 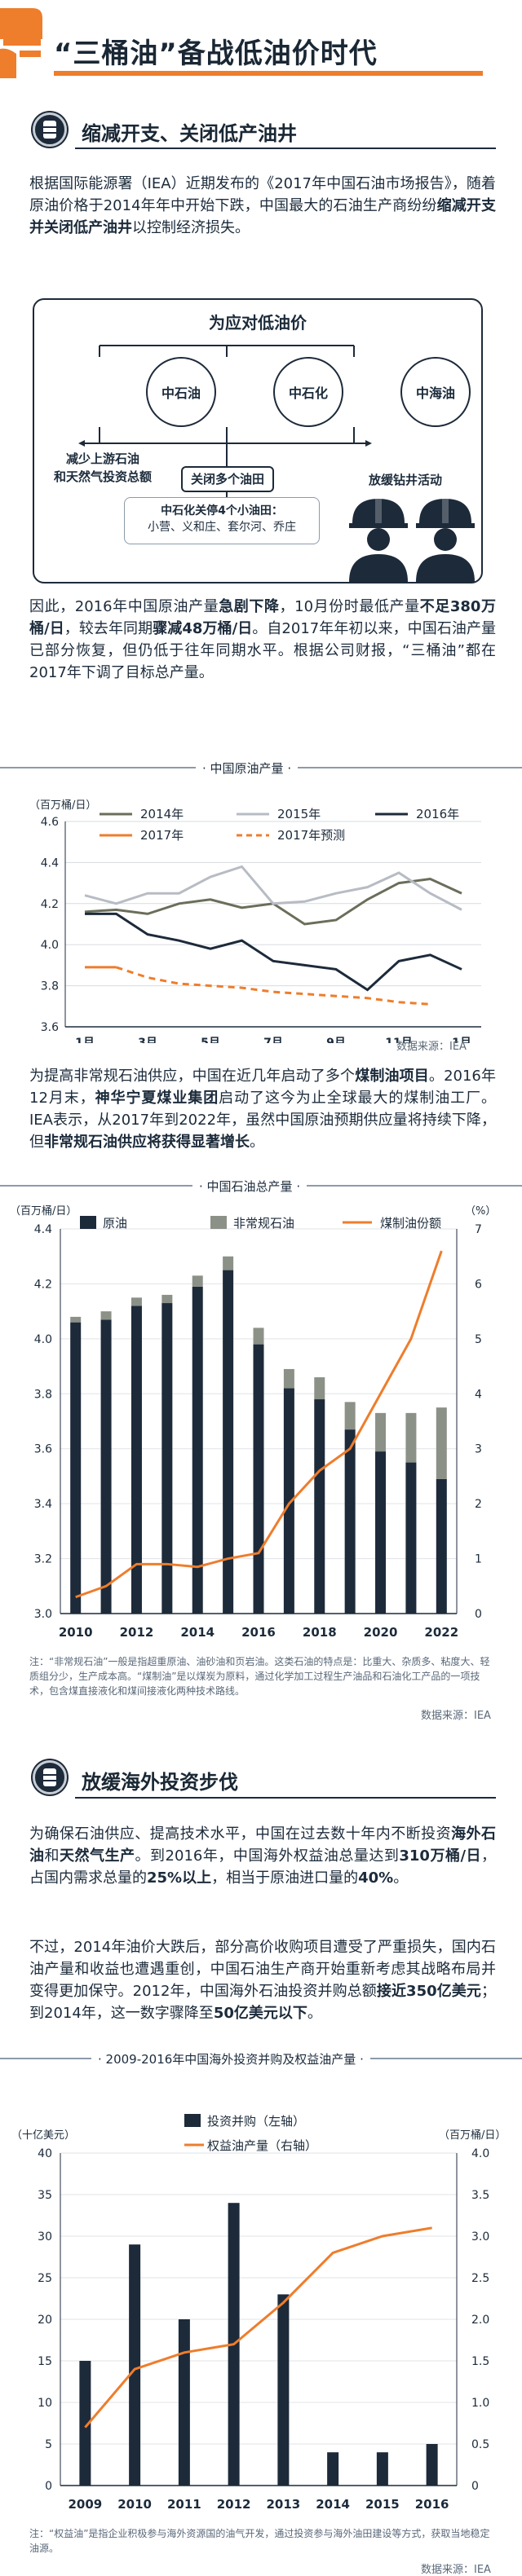 What do you see at coordinates (189, 133) in the screenshot?
I see `section-title-cut-spending: 缩减开支、关闭低产油井` at bounding box center [189, 133].